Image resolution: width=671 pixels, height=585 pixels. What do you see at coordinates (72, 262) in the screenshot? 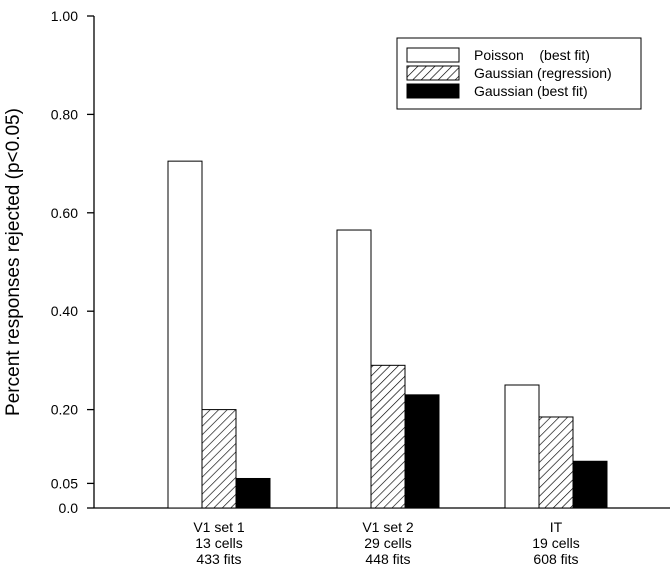
I see `y-ticks: 0.0 0.05 0.20 0.40 0.60 0.80 1.00` at bounding box center [72, 262].